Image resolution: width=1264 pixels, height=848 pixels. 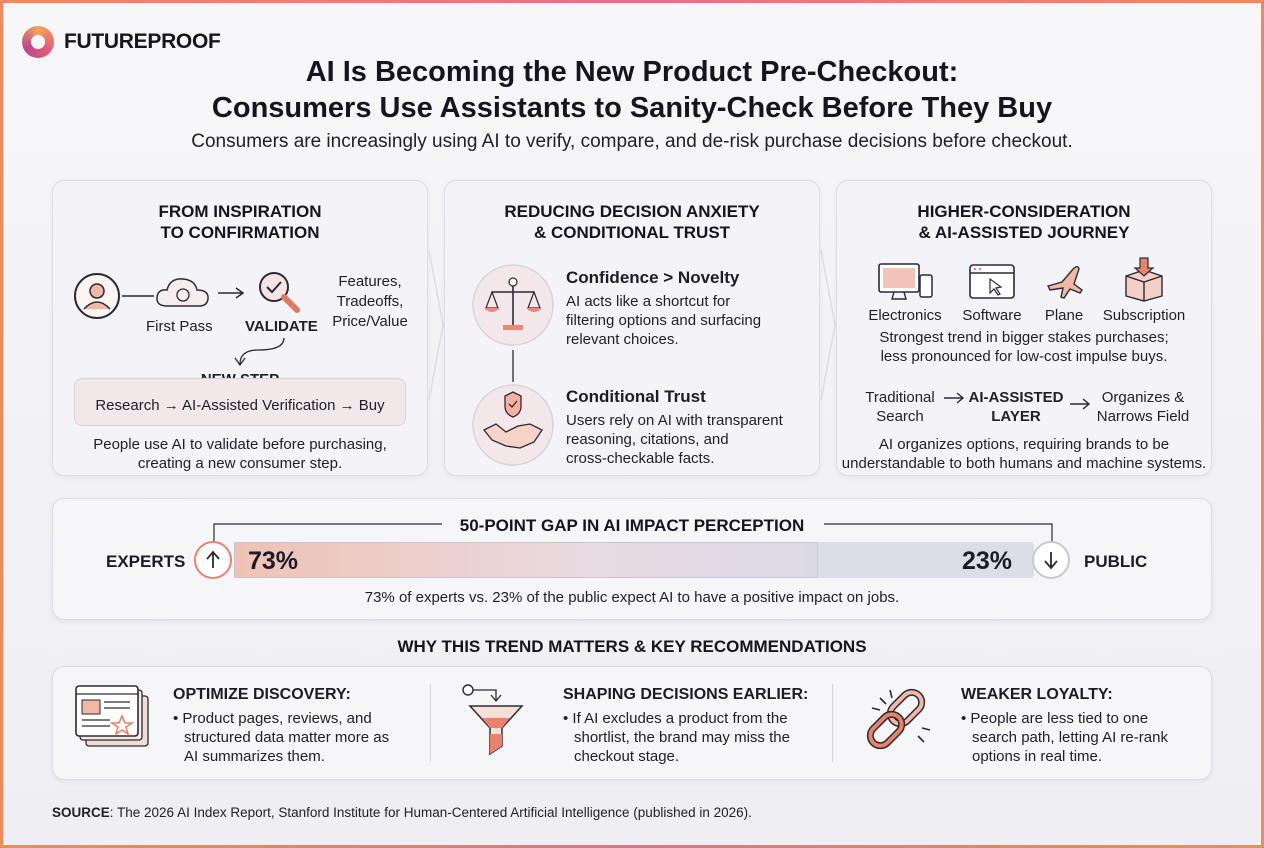 I want to click on gap-bracket, so click(x=633, y=533).